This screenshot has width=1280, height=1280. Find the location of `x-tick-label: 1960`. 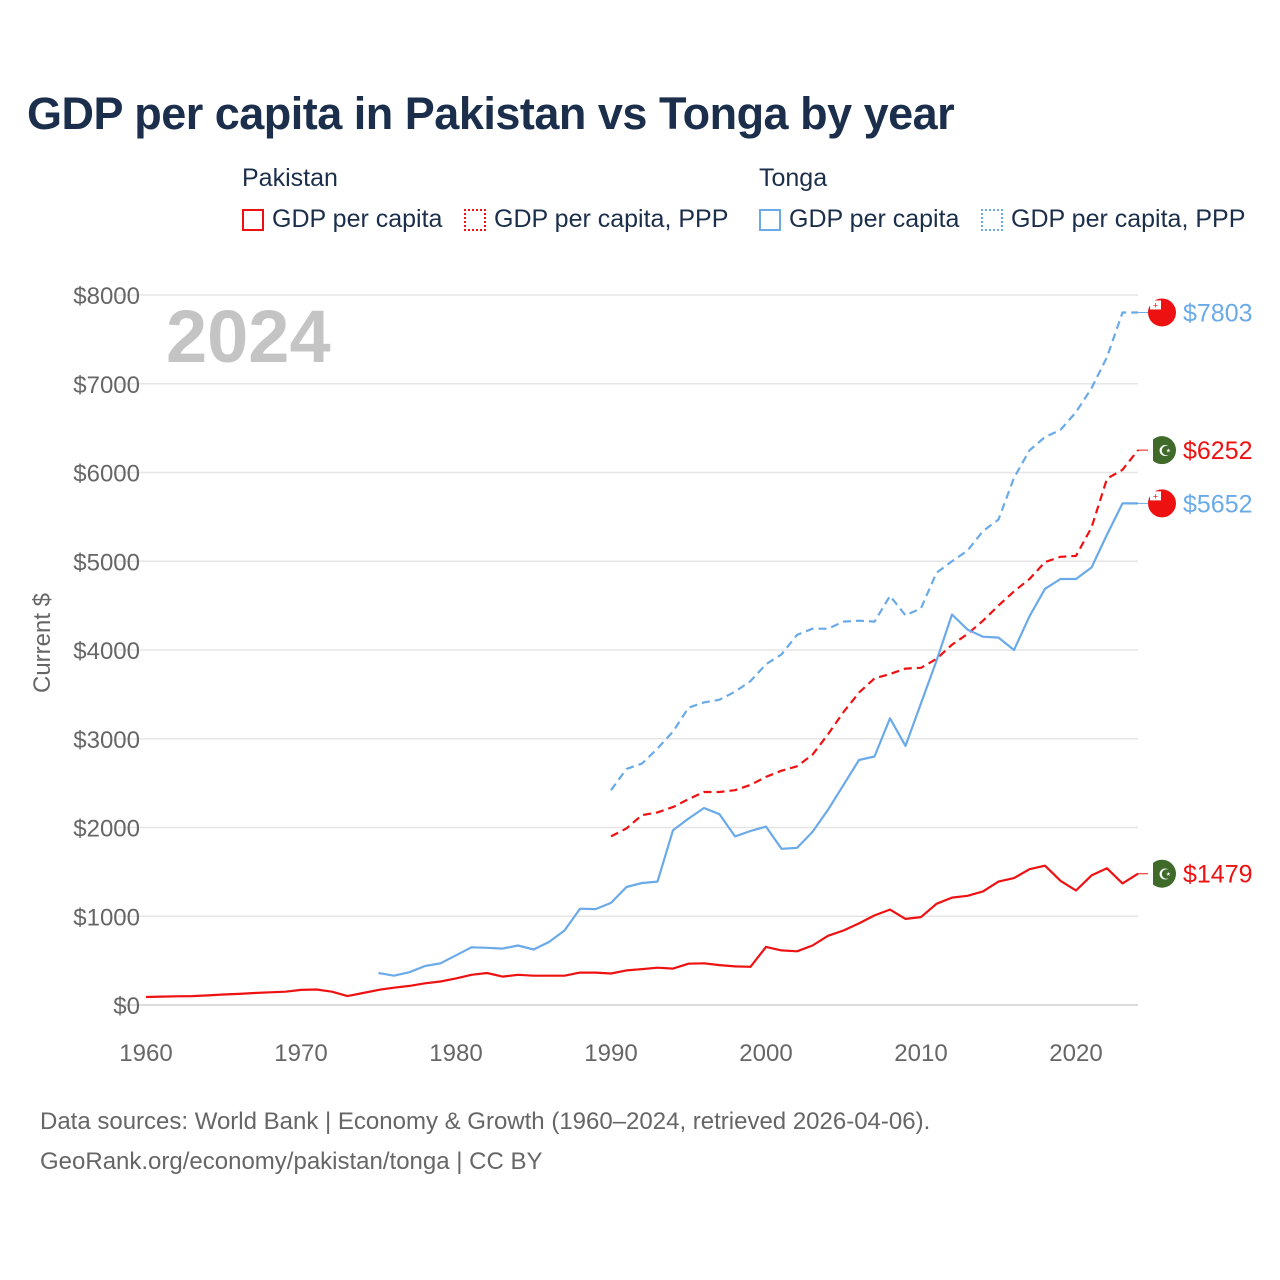

x-tick-label: 1960 is located at coordinates (145, 1053).